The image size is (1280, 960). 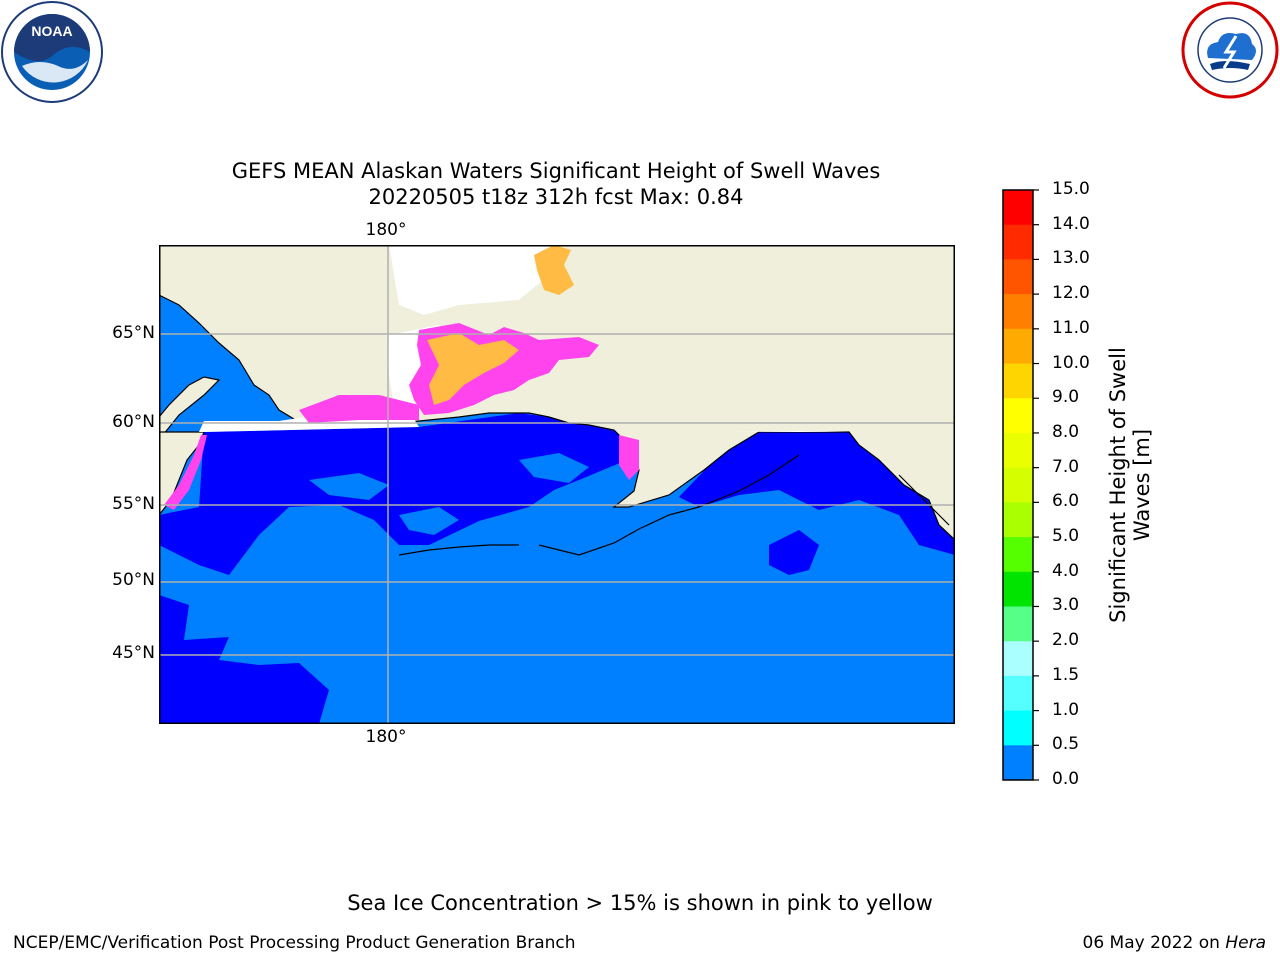 What do you see at coordinates (1071, 293) in the screenshot?
I see `colorbar-tick-label: 12.0` at bounding box center [1071, 293].